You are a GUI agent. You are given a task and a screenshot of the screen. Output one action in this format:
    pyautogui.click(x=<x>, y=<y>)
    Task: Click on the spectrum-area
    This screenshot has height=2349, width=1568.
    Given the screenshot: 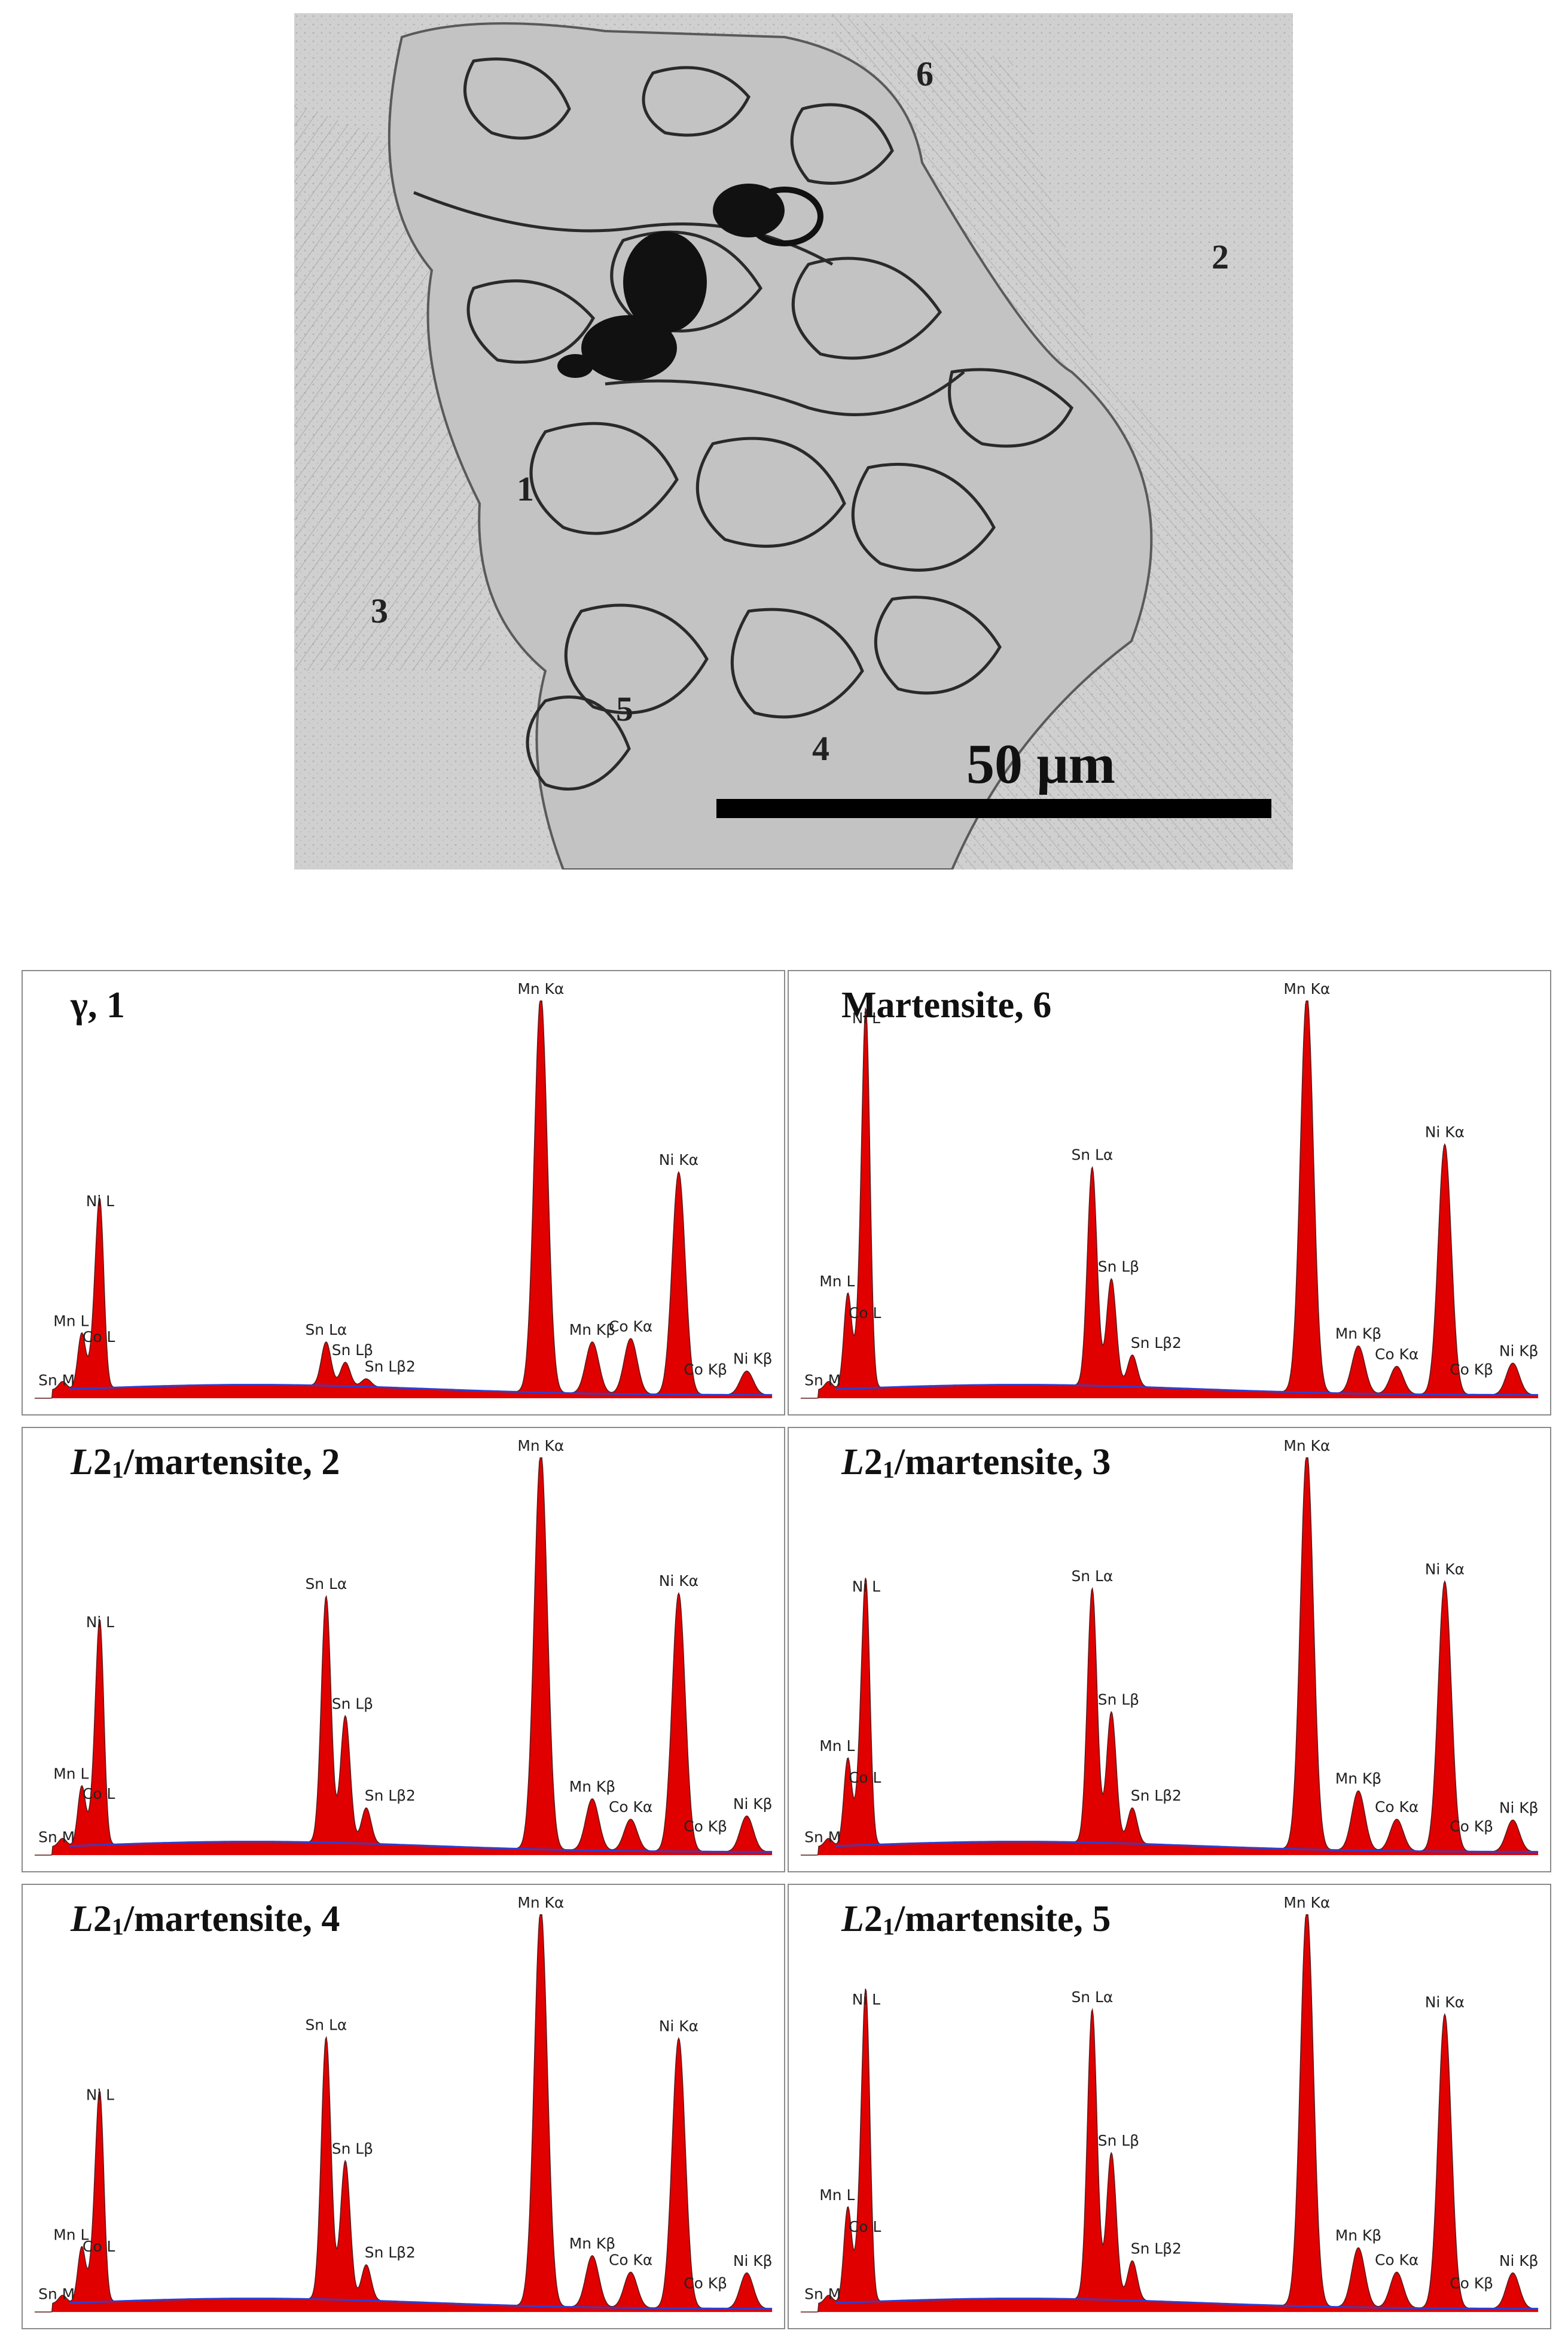 What is the action you would take?
    pyautogui.click(x=403, y=1199)
    